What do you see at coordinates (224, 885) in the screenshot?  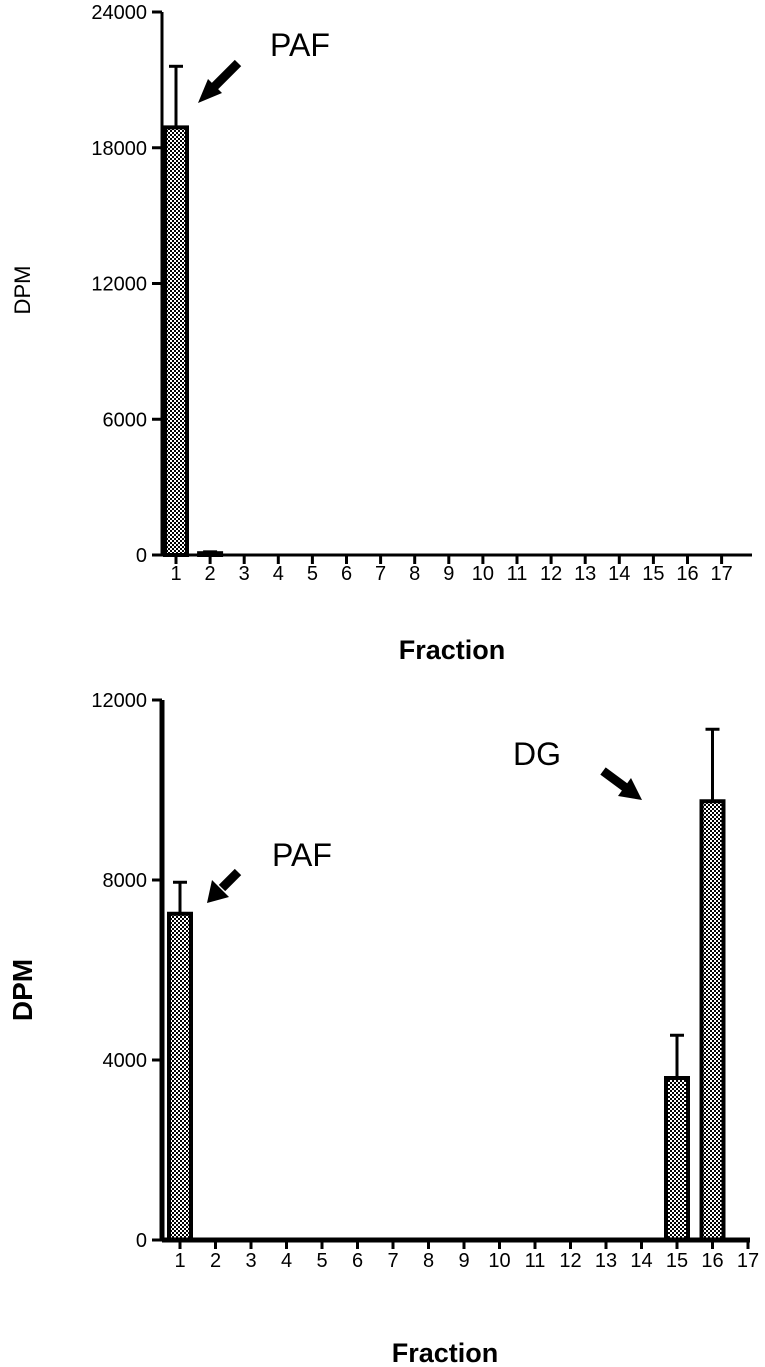 I see `arrow-paf-bottom-icon` at bounding box center [224, 885].